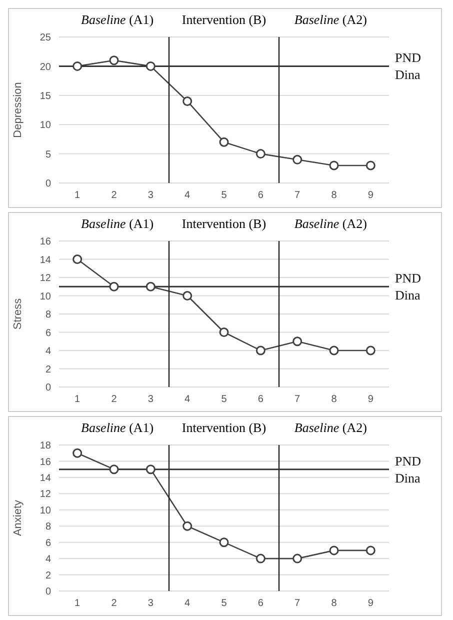 The height and width of the screenshot is (620, 453). What do you see at coordinates (48, 154) in the screenshot?
I see `y-tick-label: 5` at bounding box center [48, 154].